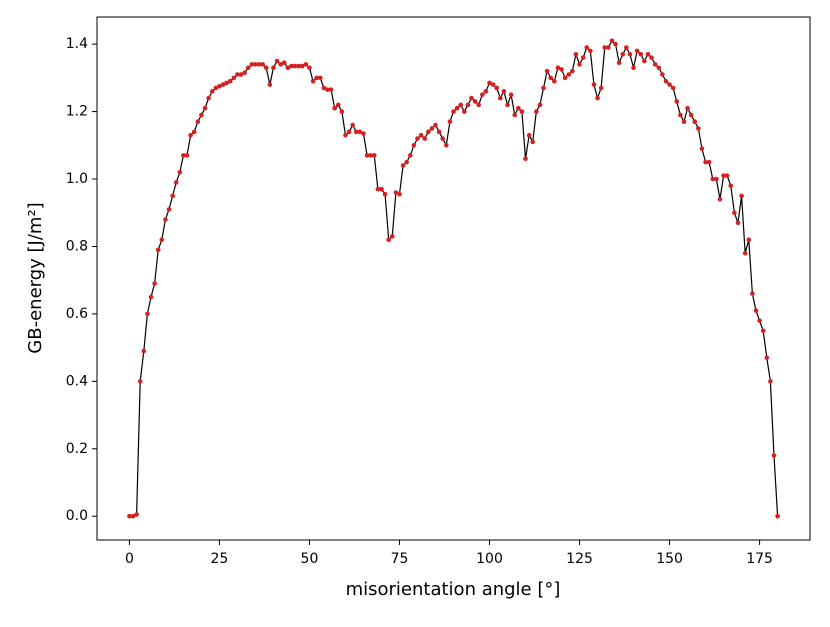 The image size is (830, 627). What do you see at coordinates (489, 559) in the screenshot?
I see `x-tick-label: 100` at bounding box center [489, 559].